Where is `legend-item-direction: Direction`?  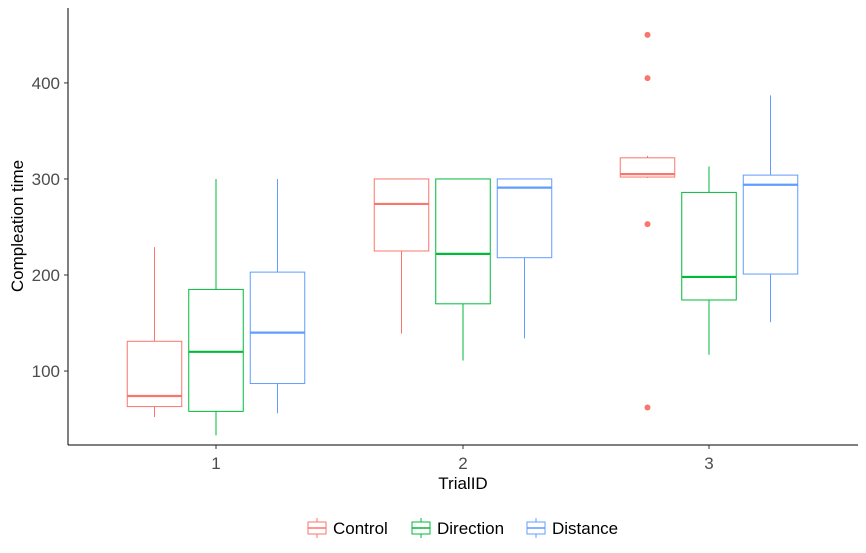
legend-item-direction: Direction is located at coordinates (457, 528).